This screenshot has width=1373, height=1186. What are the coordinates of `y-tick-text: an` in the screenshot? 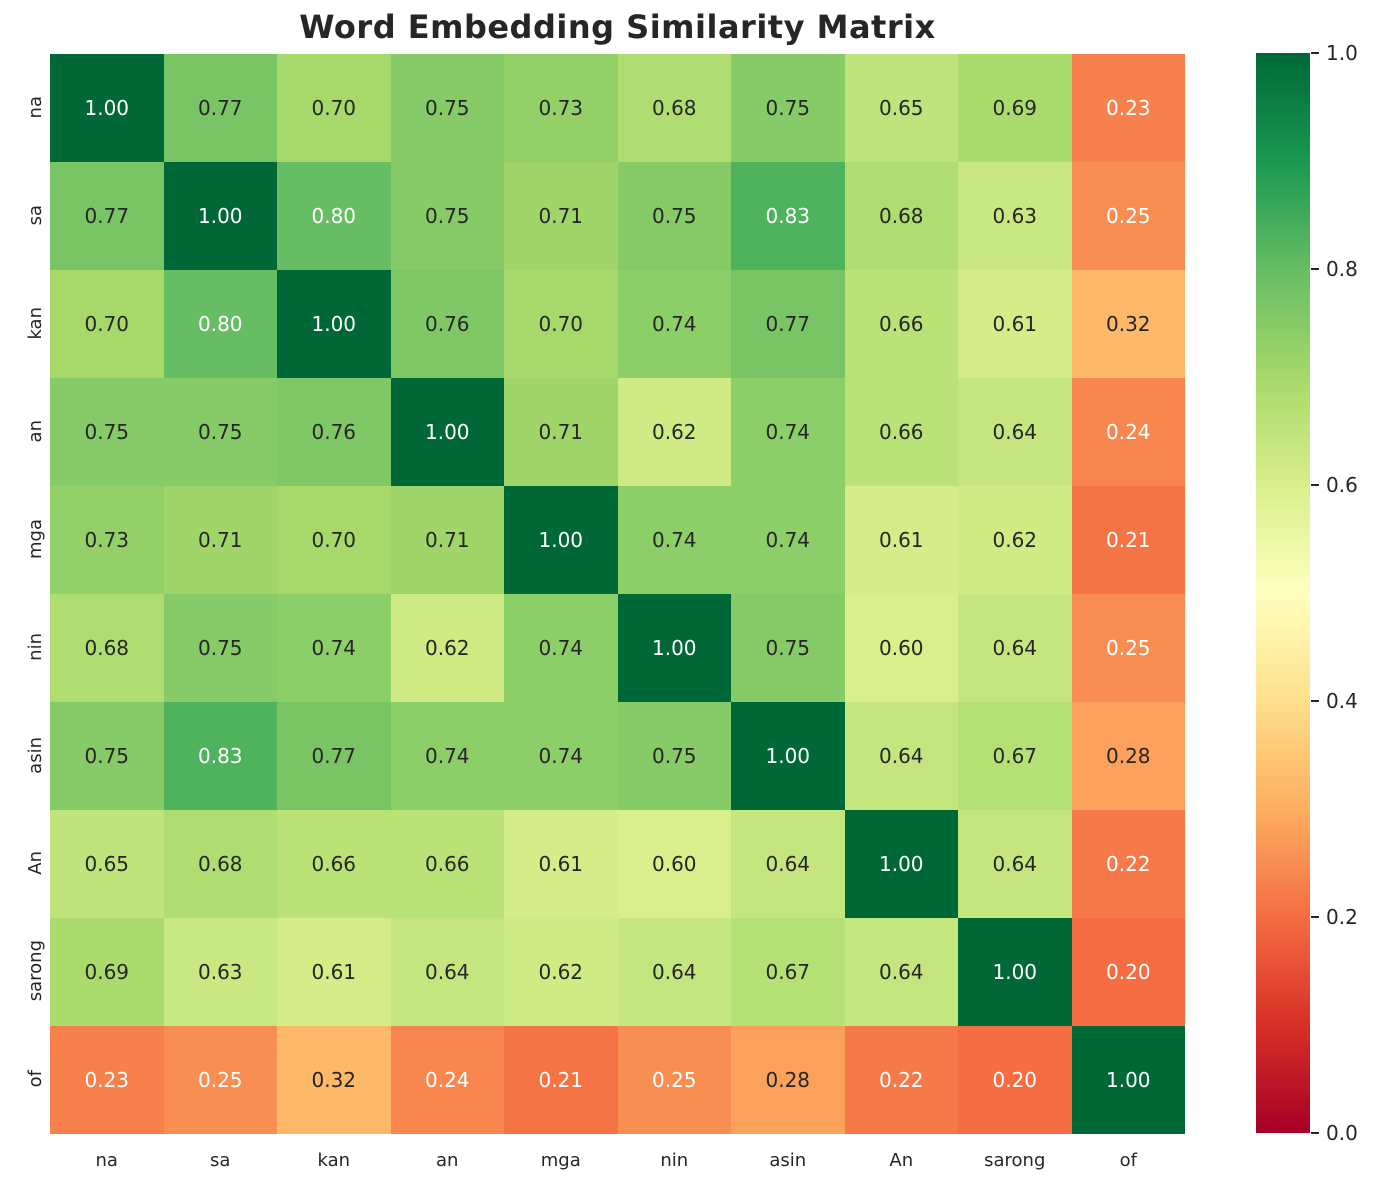 It's located at (35, 431).